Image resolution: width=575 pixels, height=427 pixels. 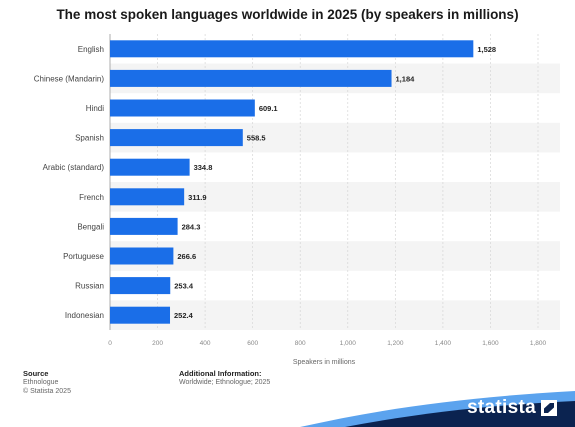 I want to click on value-label: 609.1, so click(x=268, y=108).